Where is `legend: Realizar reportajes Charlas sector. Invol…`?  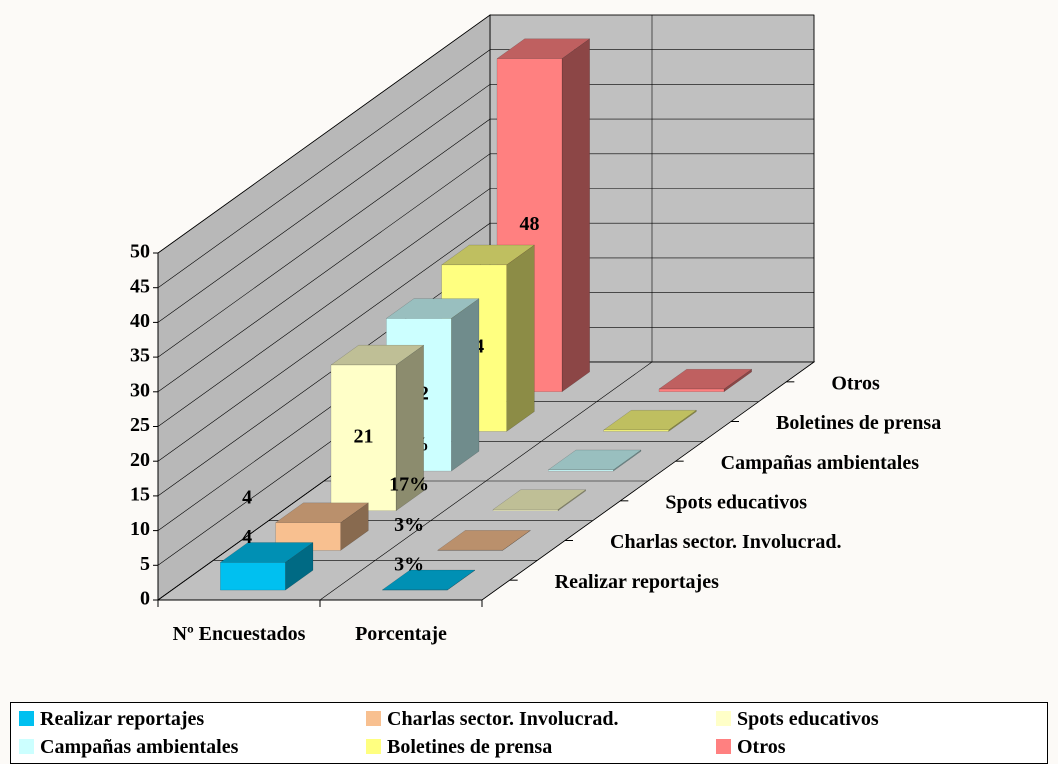 legend: Realizar reportajes Charlas sector. Invol… is located at coordinates (529, 733).